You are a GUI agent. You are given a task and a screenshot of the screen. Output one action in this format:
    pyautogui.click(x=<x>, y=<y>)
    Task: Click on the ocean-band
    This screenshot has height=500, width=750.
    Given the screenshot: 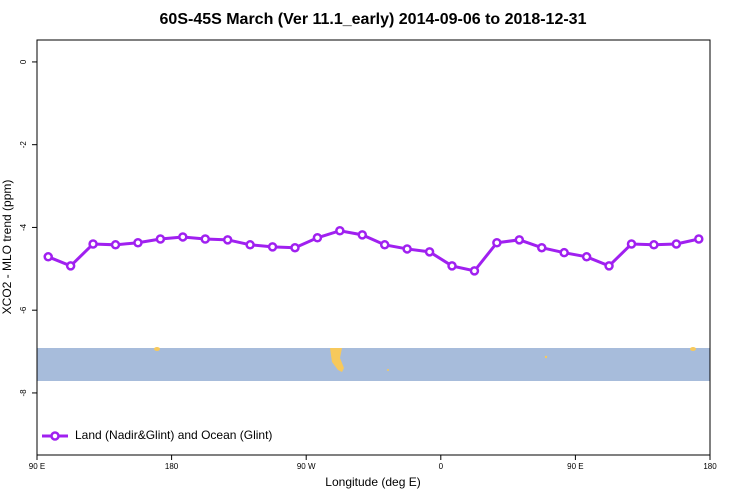 What is the action you would take?
    pyautogui.click(x=373, y=364)
    